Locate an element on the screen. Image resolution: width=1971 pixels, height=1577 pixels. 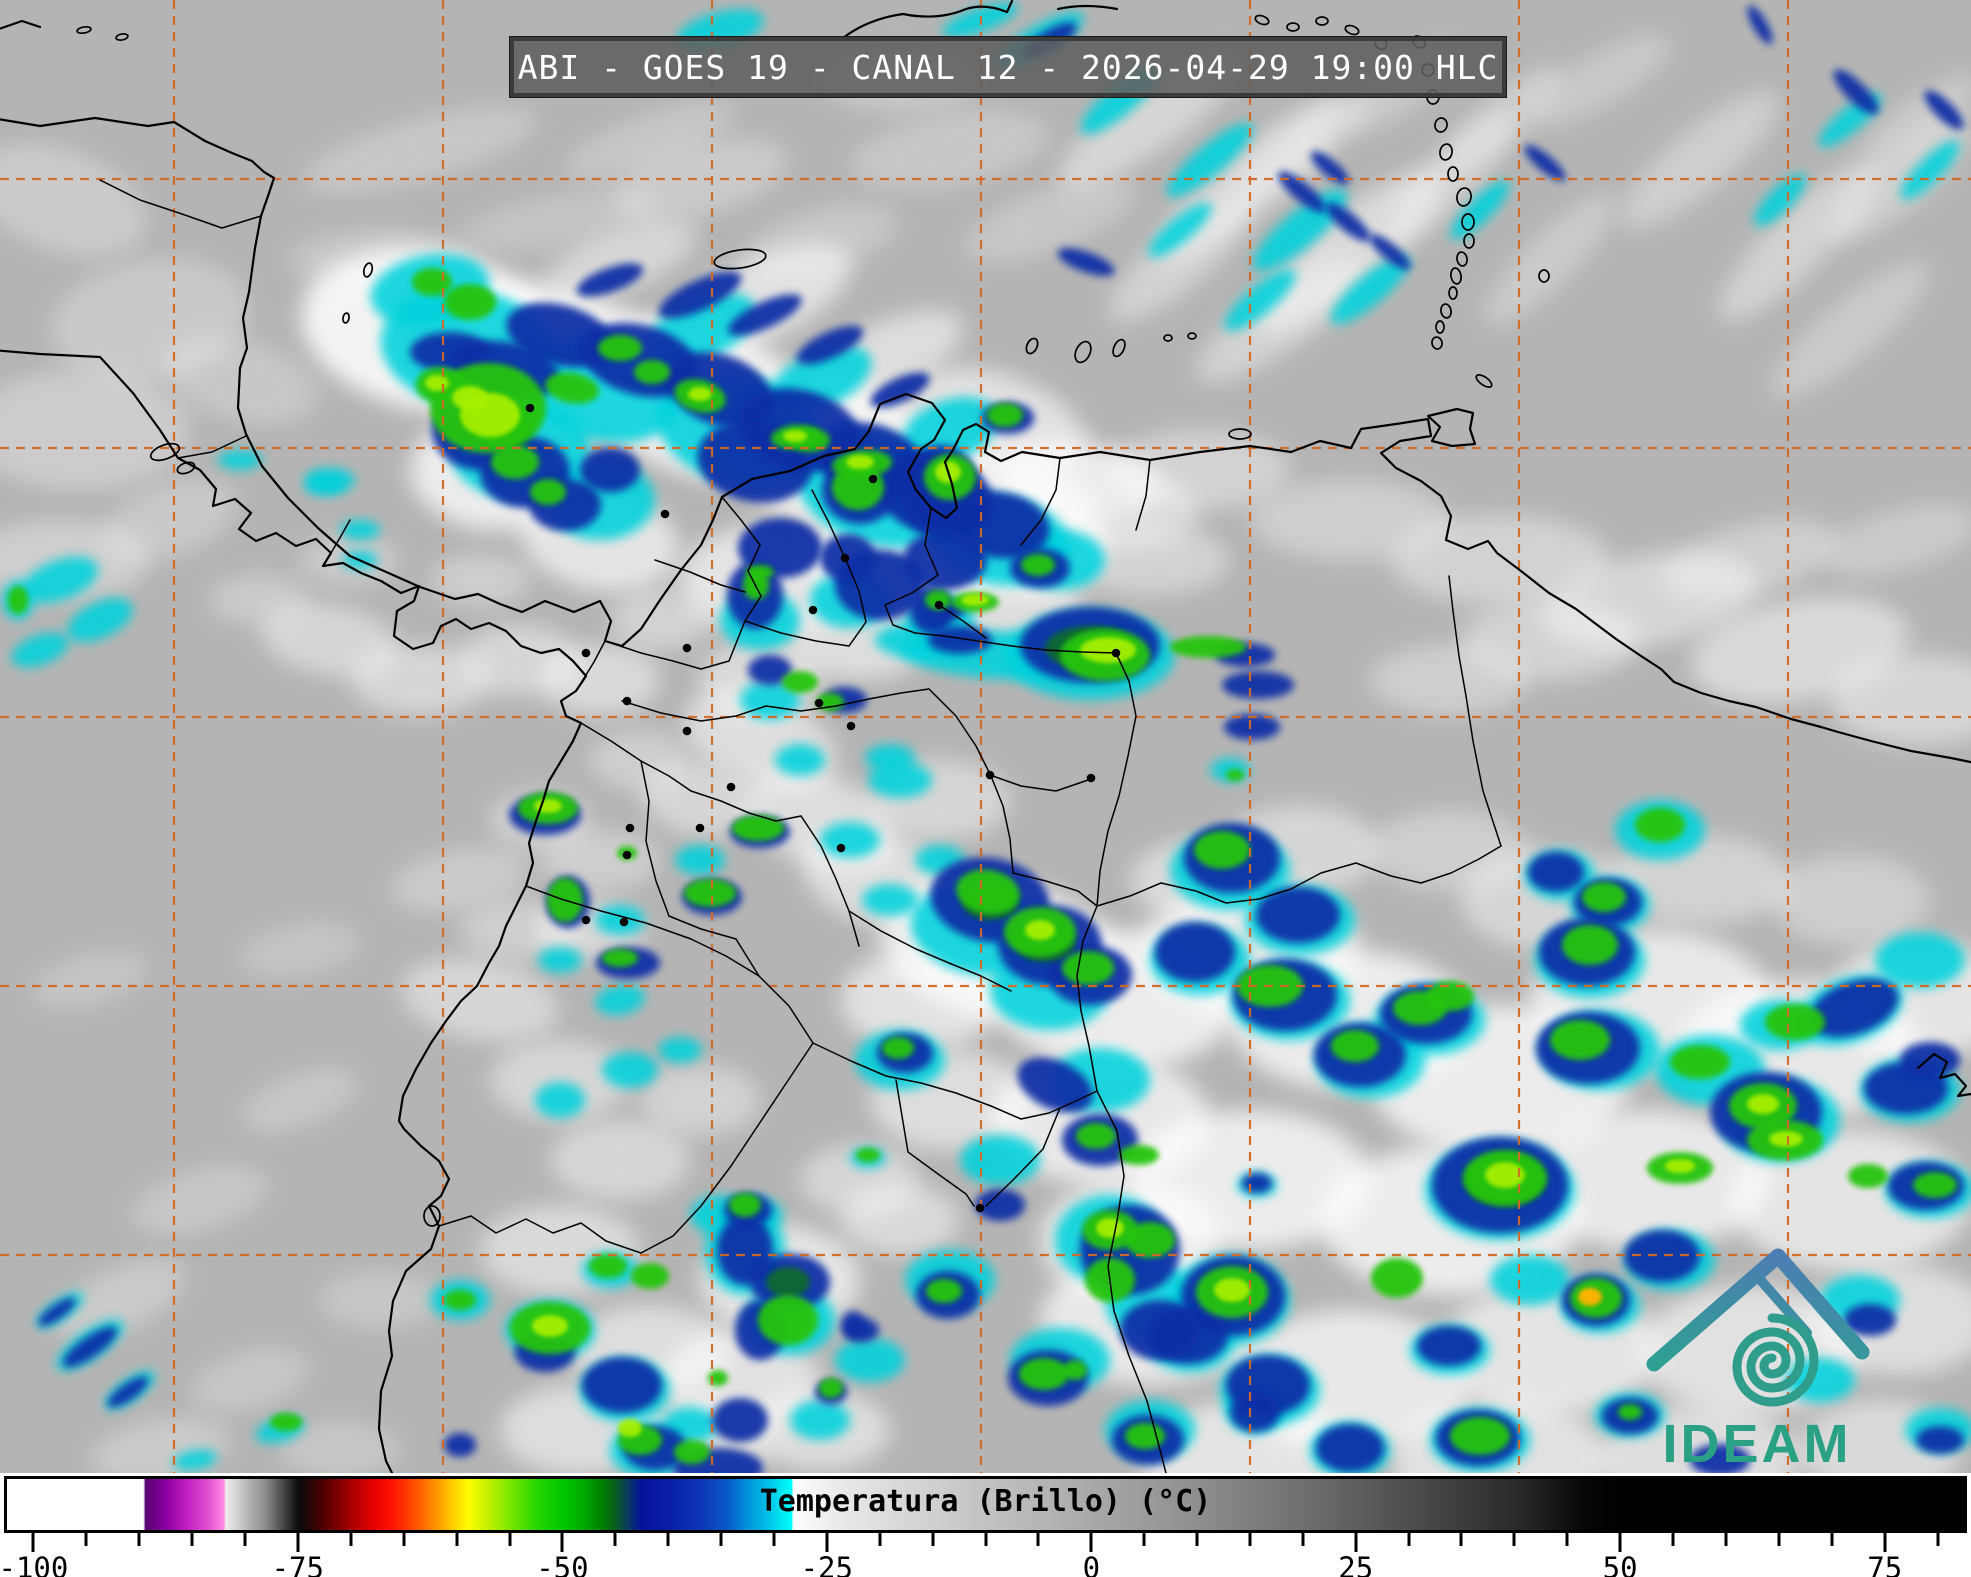
ideam-logo: IDEAM is located at coordinates (1758, 1360).